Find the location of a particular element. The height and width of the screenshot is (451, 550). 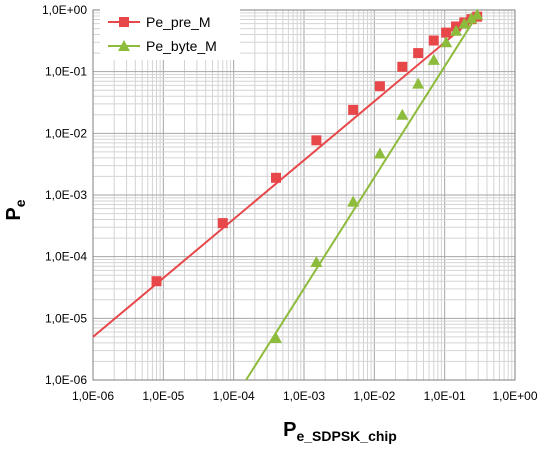

x-tick-label: 1,0E-03 is located at coordinates (304, 396).